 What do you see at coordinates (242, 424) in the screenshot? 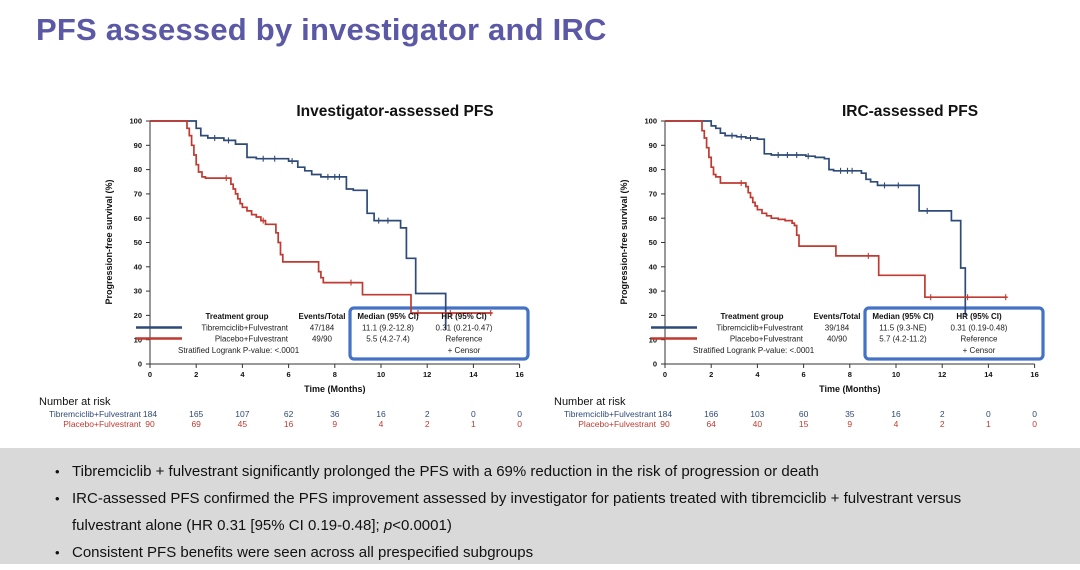
I see `nar-value: 45` at bounding box center [242, 424].